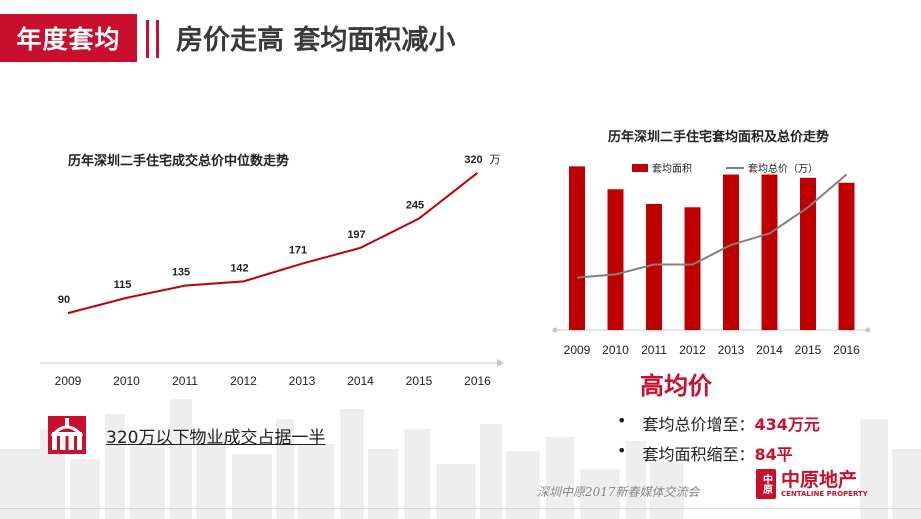  I want to click on x-axis-end-dot, so click(868, 330).